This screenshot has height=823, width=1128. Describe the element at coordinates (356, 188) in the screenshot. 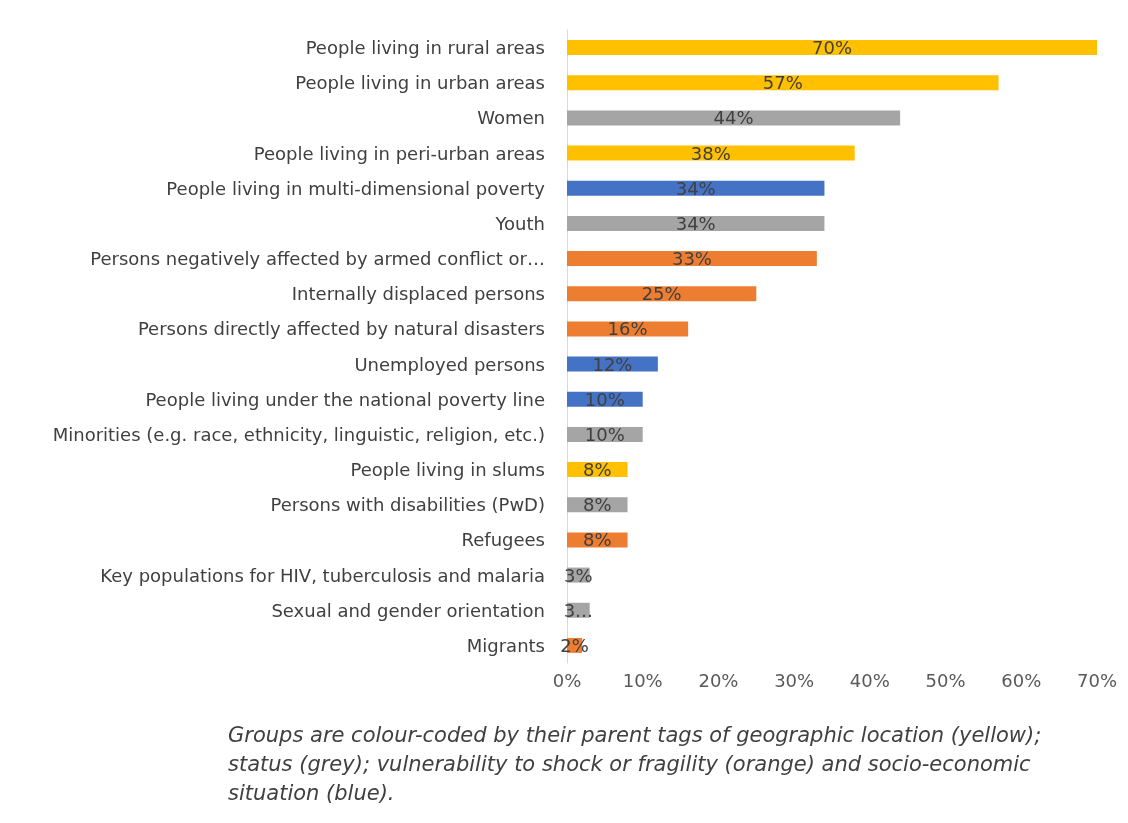

I see `y-tick-label: People living in multi-dimensional poverty` at that location.